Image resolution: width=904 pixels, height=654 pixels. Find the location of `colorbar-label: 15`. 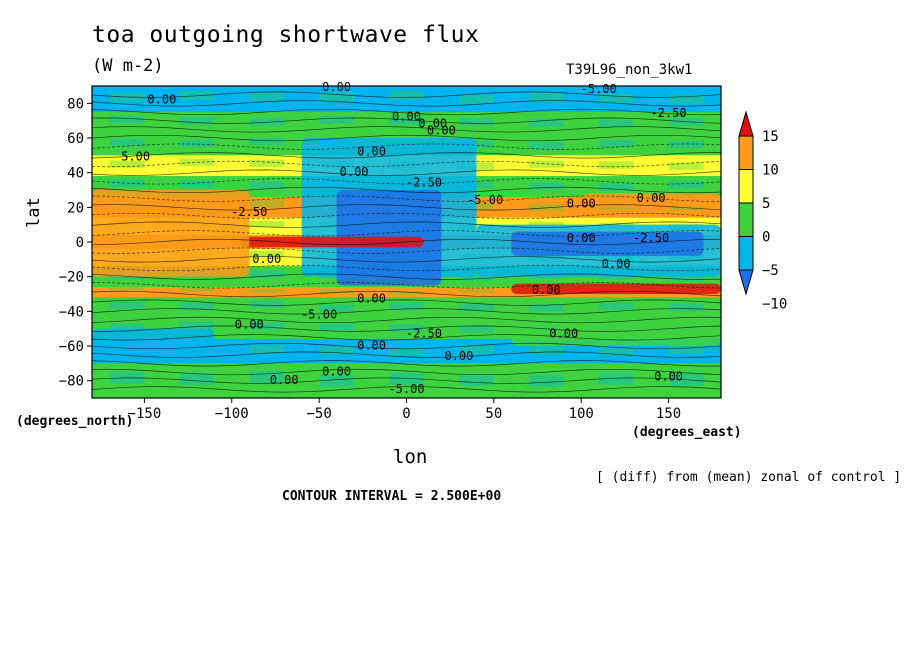

colorbar-label: 15 is located at coordinates (770, 137).